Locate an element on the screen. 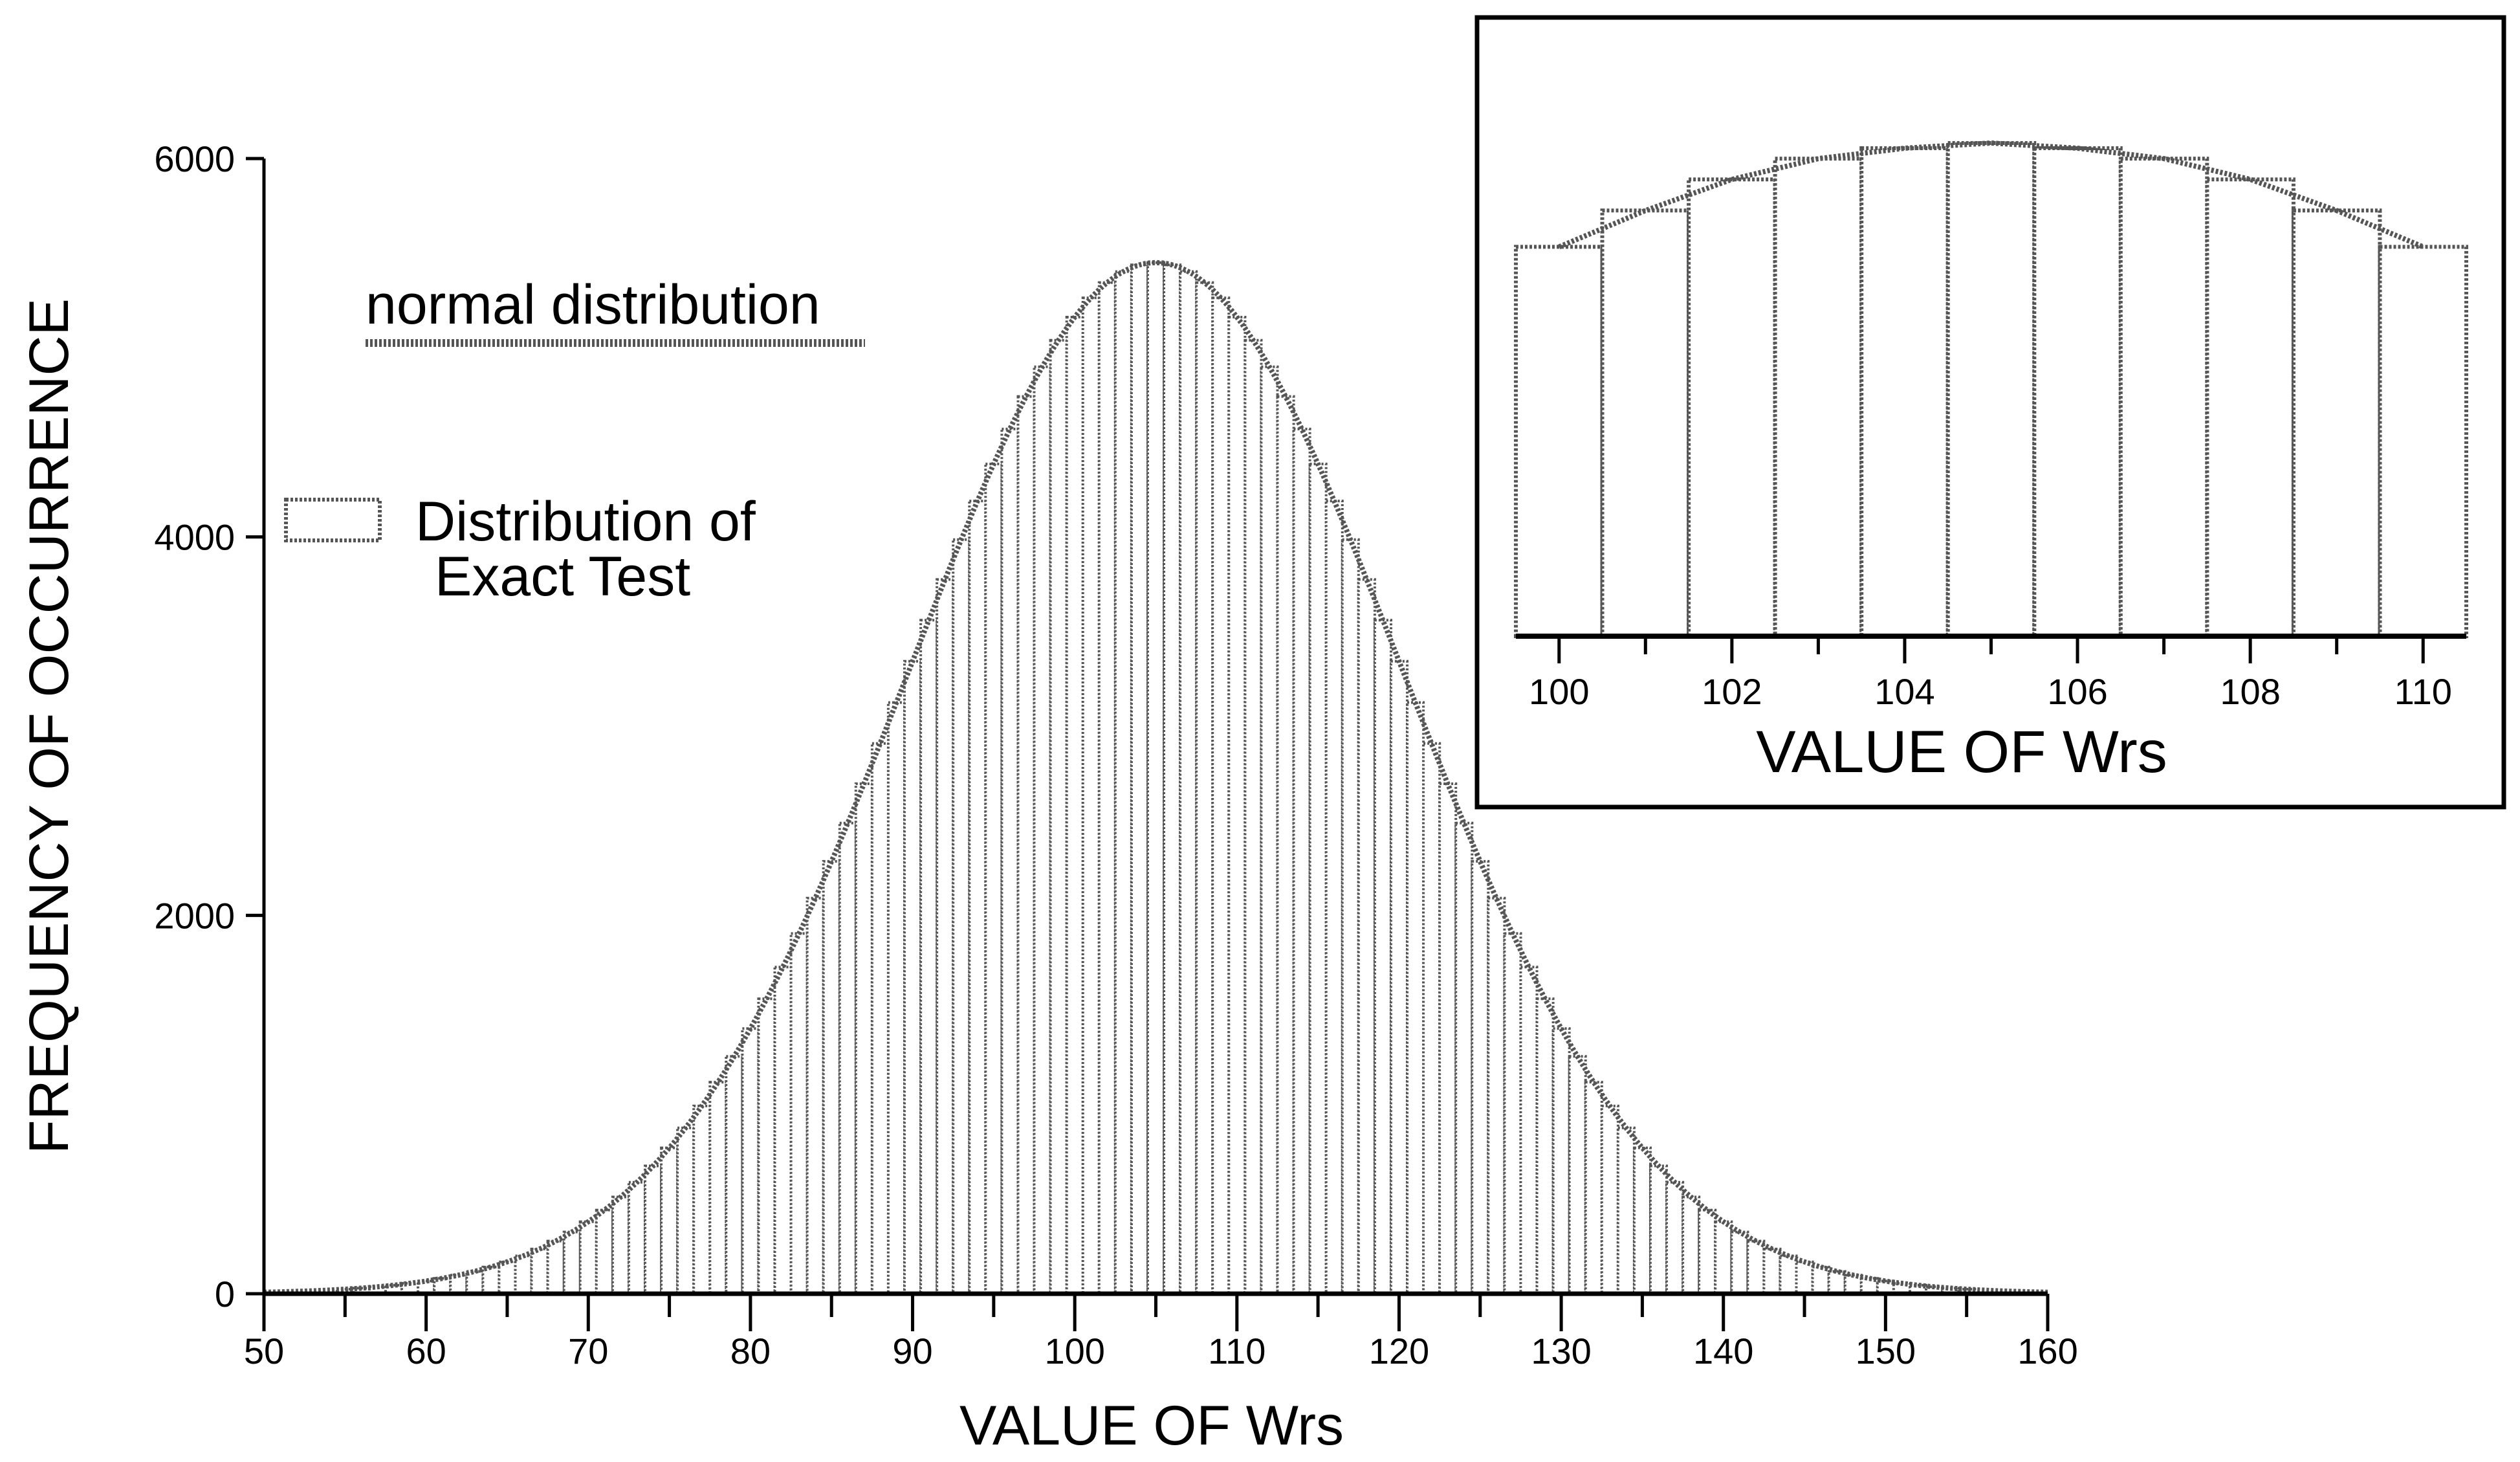 The width and height of the screenshot is (2520, 1462). legend-bar-swatch is located at coordinates (333, 520).